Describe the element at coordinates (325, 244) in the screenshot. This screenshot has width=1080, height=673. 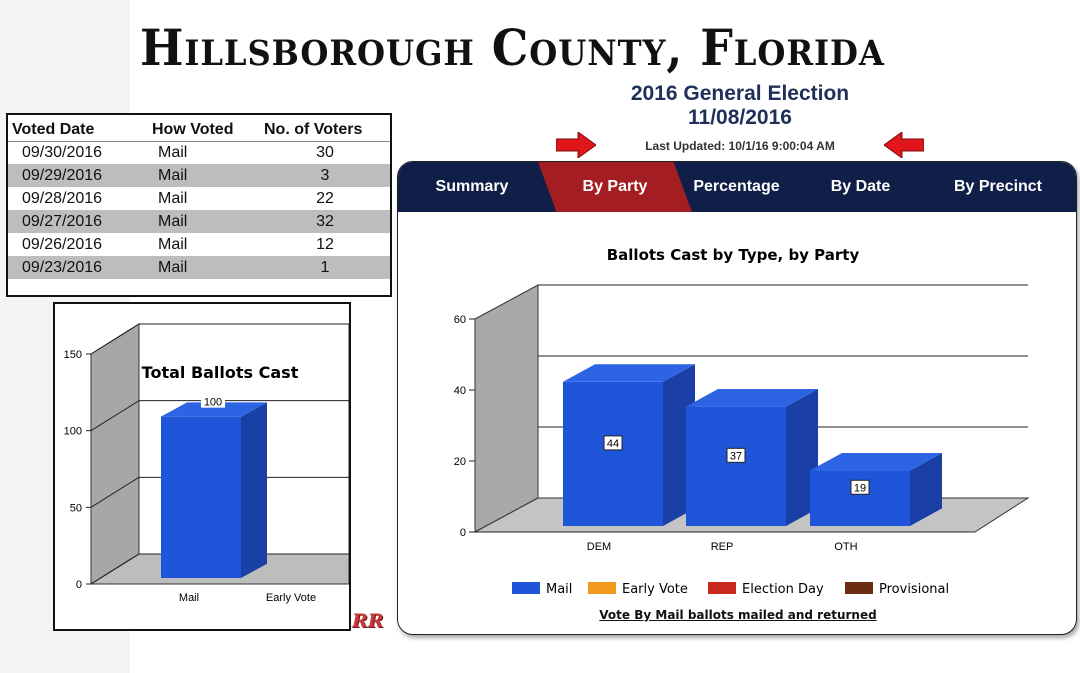
I see `voters-count-cell: 12` at that location.